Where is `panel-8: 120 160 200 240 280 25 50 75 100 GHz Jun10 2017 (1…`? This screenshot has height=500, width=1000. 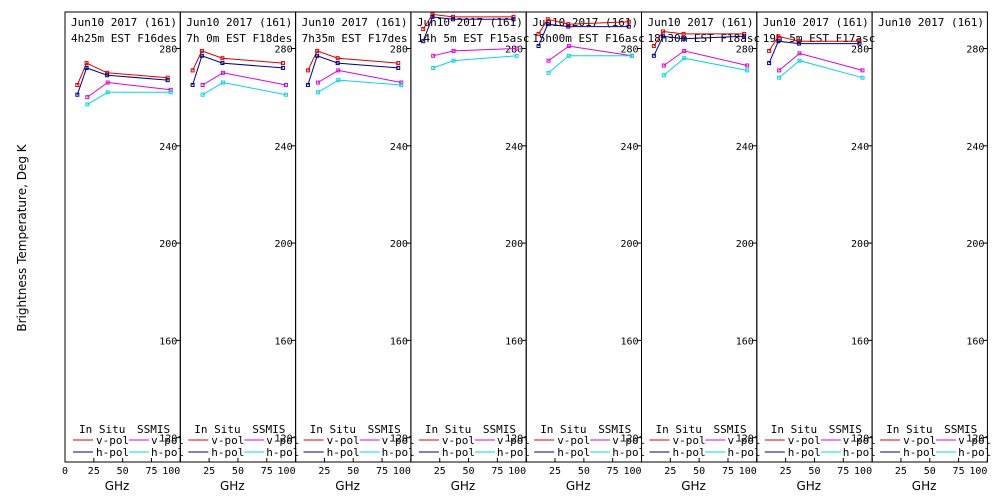 panel-8: 120 160 200 240 280 25 50 75 100 GHz Jun10 2017 (1… is located at coordinates (931, 252).